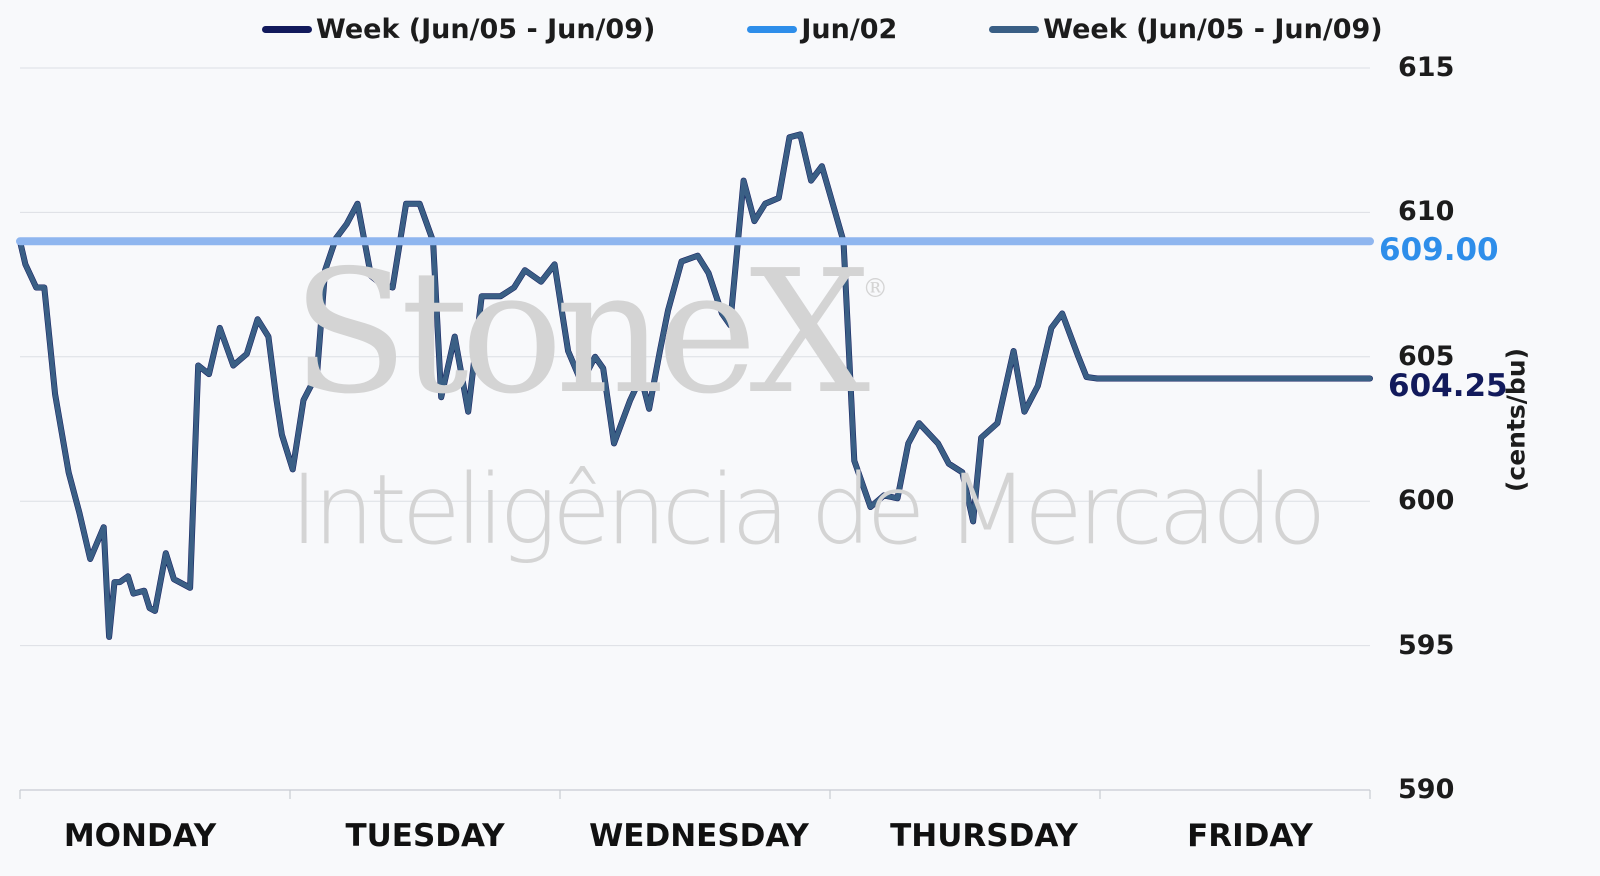  I want to click on stonex-watermark-logo: StoneX®, so click(590, 333).